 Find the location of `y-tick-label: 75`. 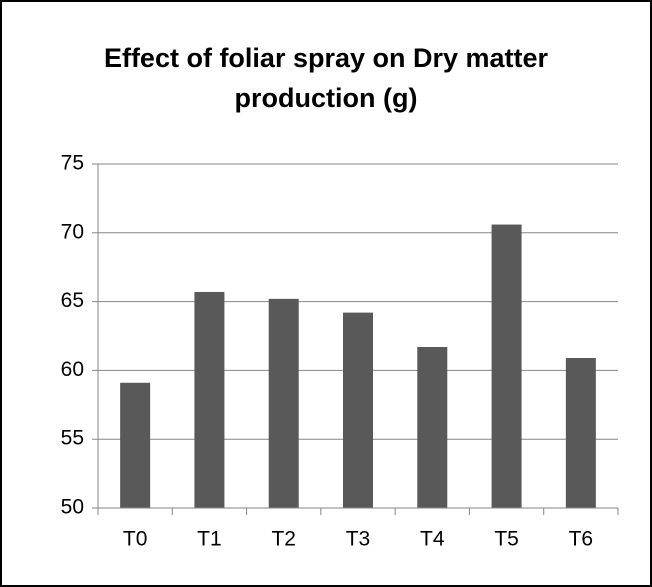

y-tick-label: 75 is located at coordinates (72, 163).